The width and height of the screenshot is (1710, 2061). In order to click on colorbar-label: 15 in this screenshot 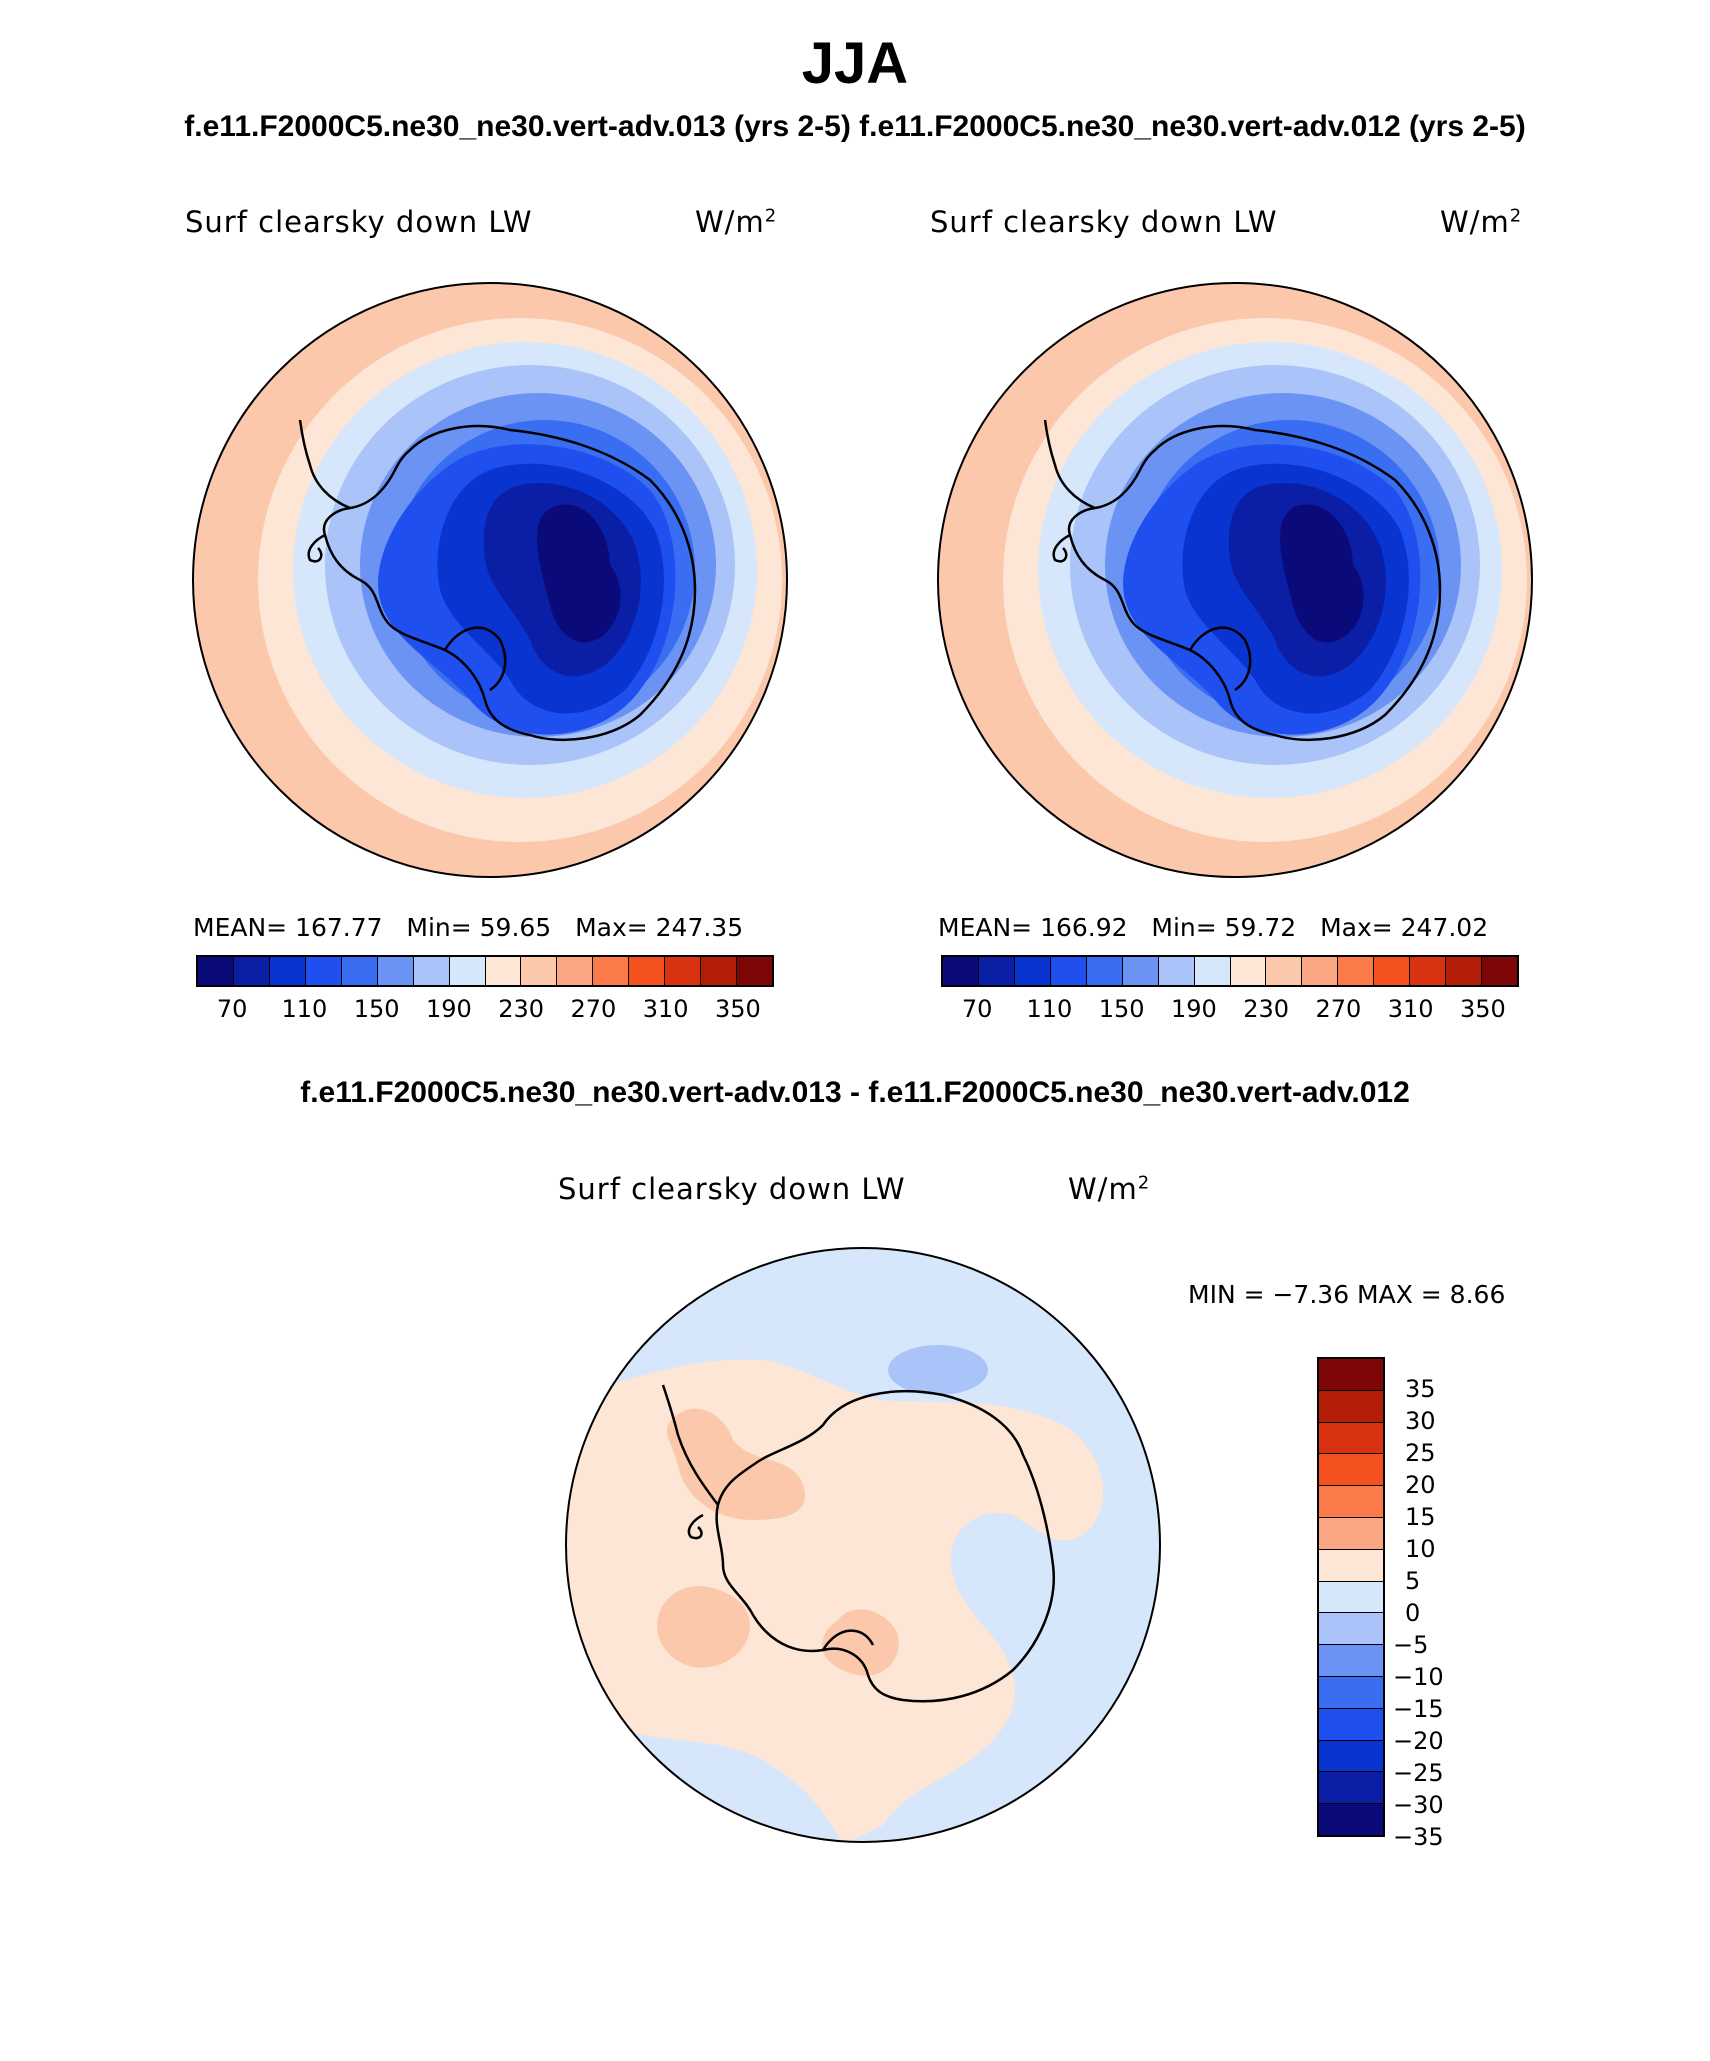, I will do `click(1420, 1517)`.